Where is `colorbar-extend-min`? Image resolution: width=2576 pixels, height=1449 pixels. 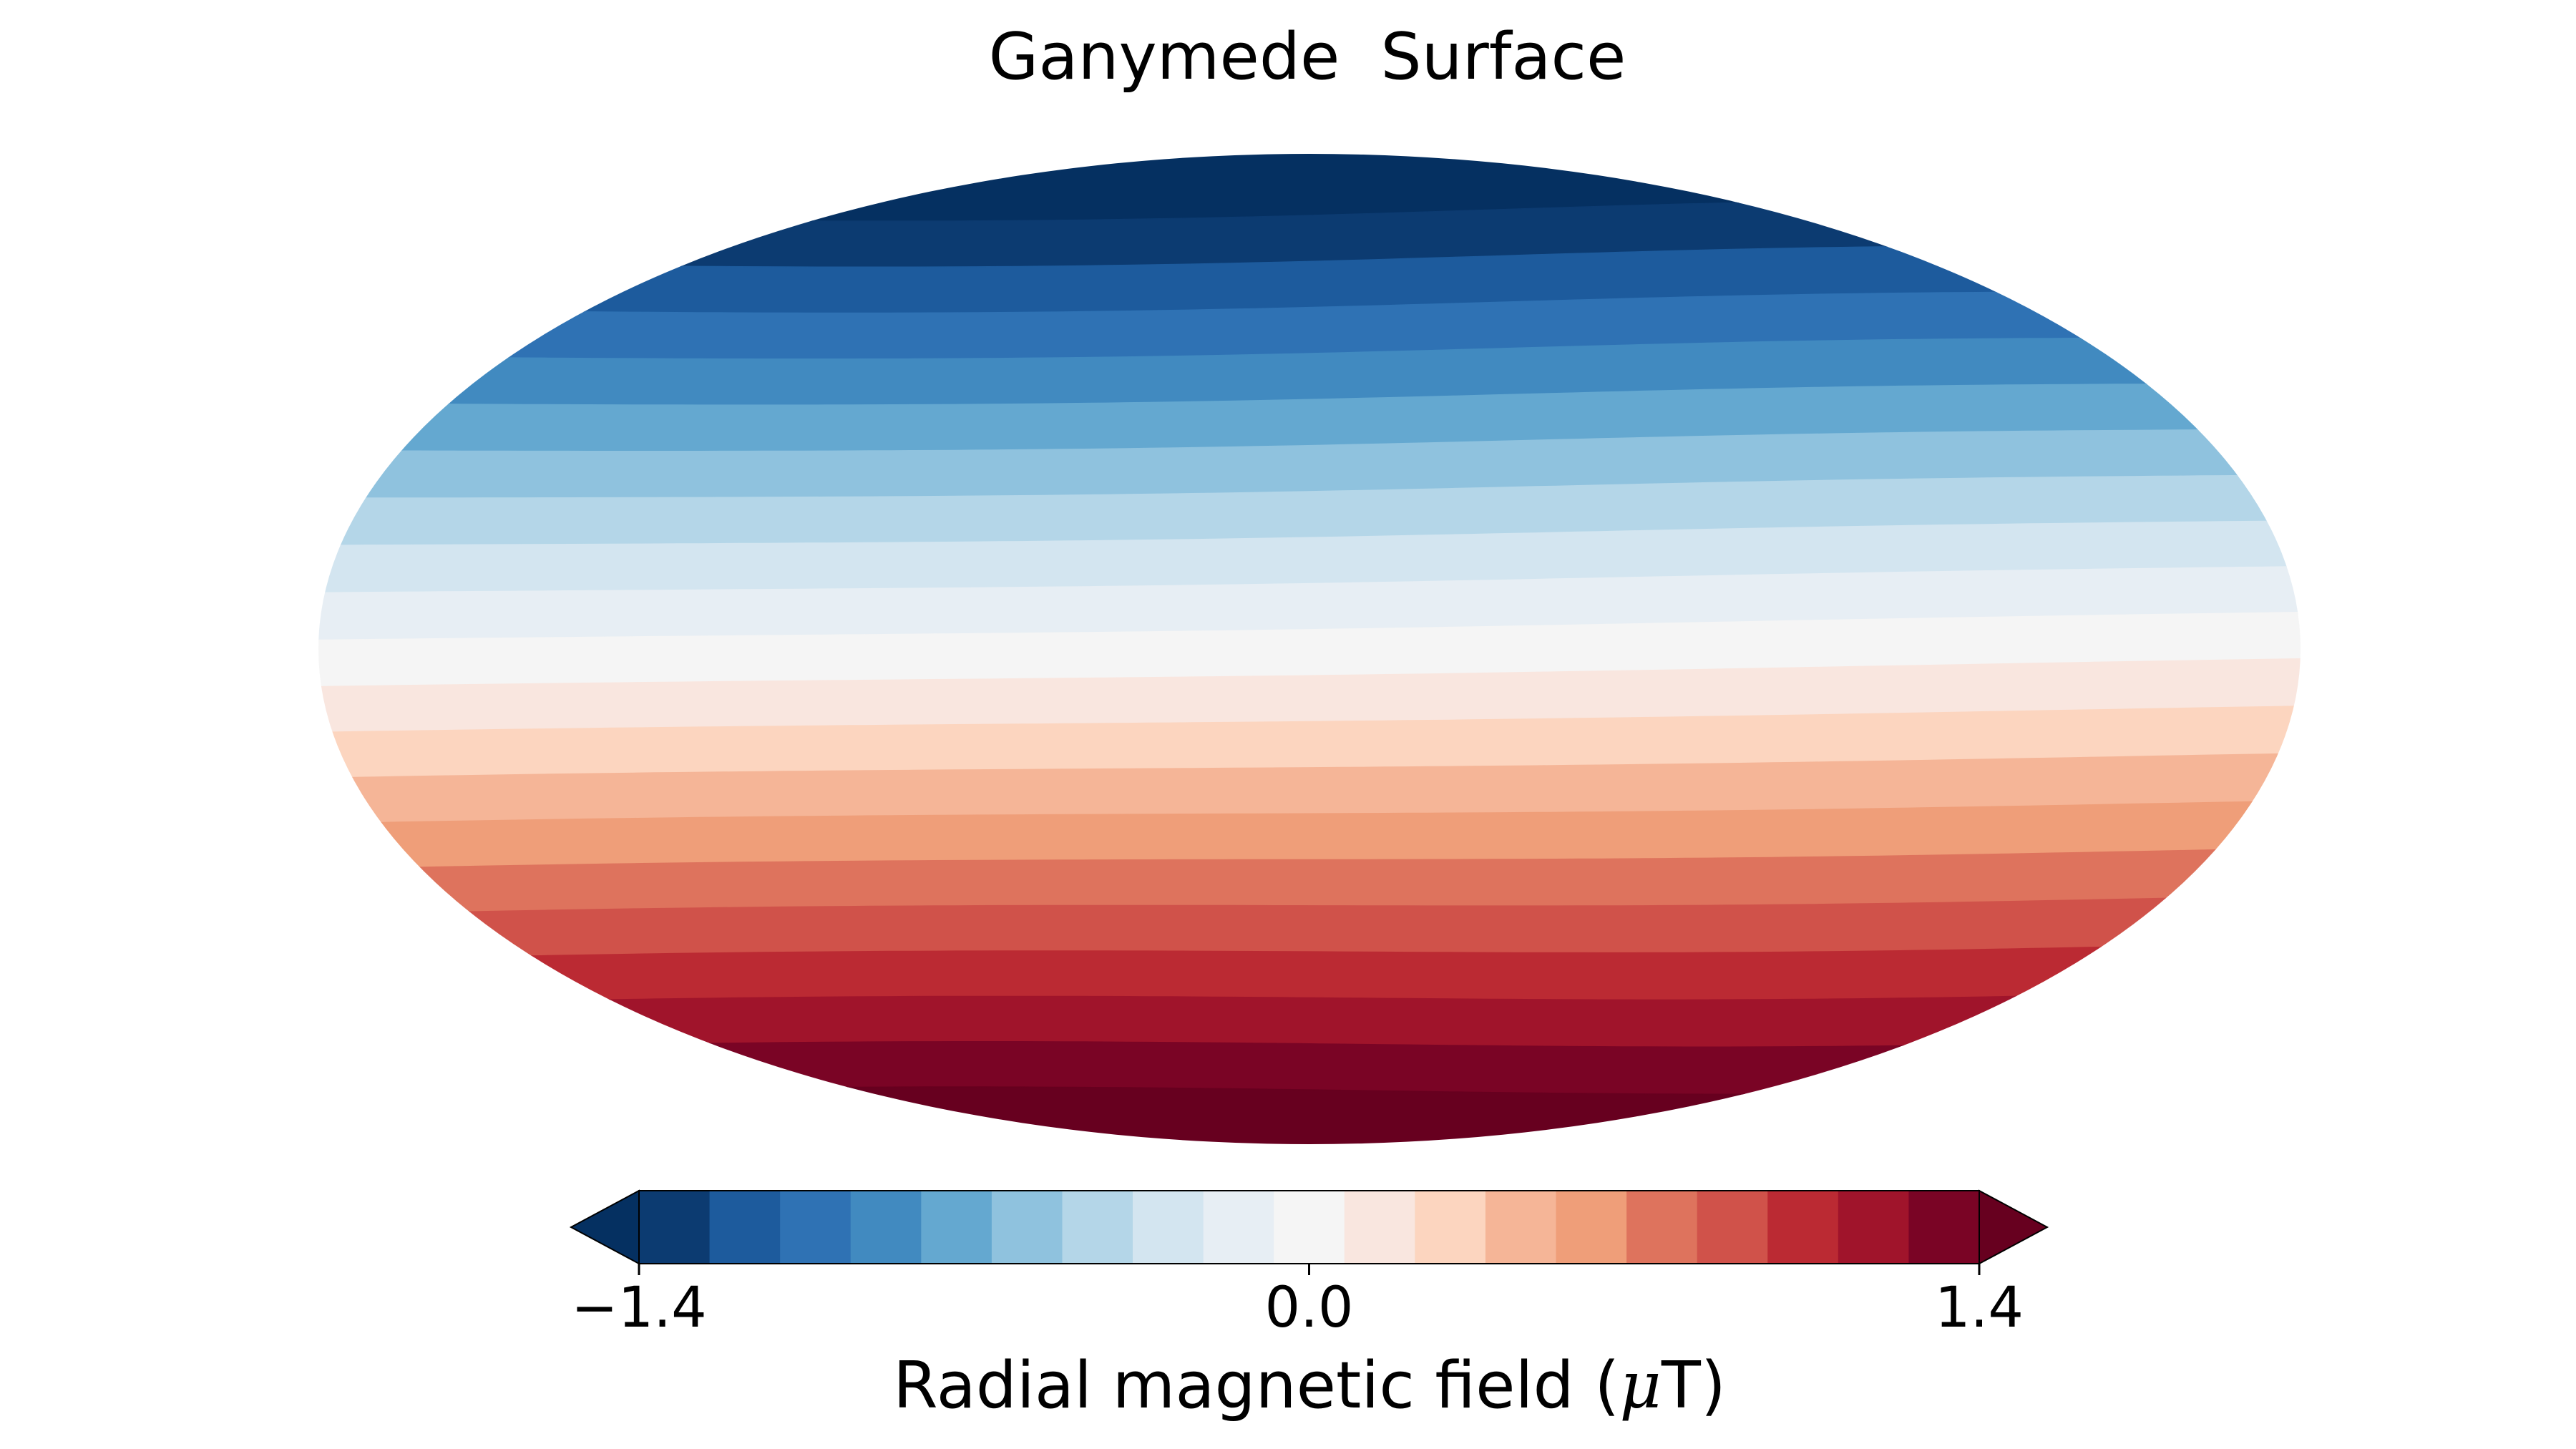
colorbar-extend-min is located at coordinates (604, 1227).